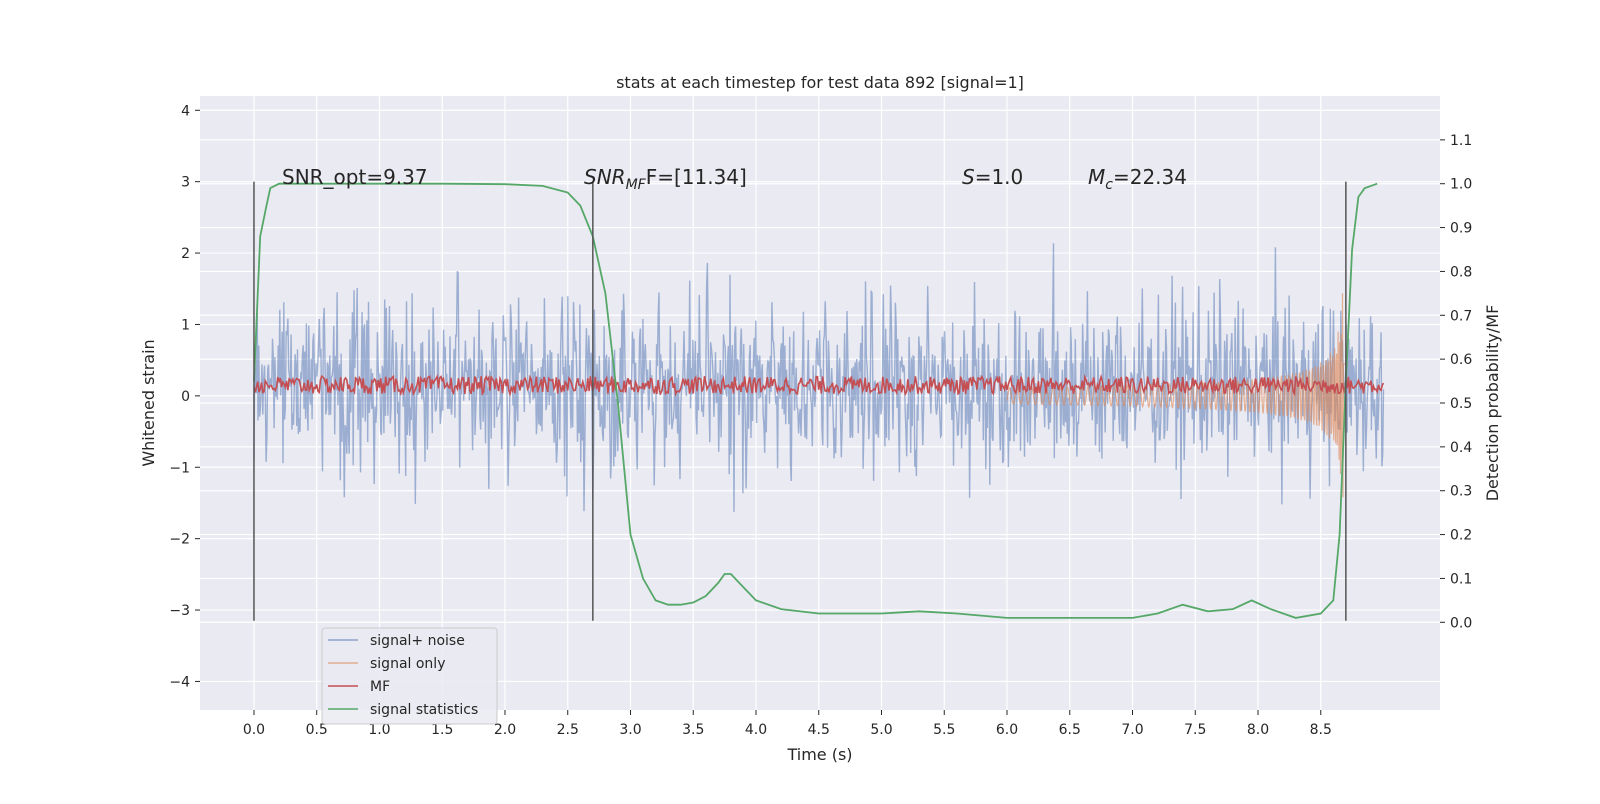  I want to click on annotation-snr-mf-main: SNR, so click(605, 177).